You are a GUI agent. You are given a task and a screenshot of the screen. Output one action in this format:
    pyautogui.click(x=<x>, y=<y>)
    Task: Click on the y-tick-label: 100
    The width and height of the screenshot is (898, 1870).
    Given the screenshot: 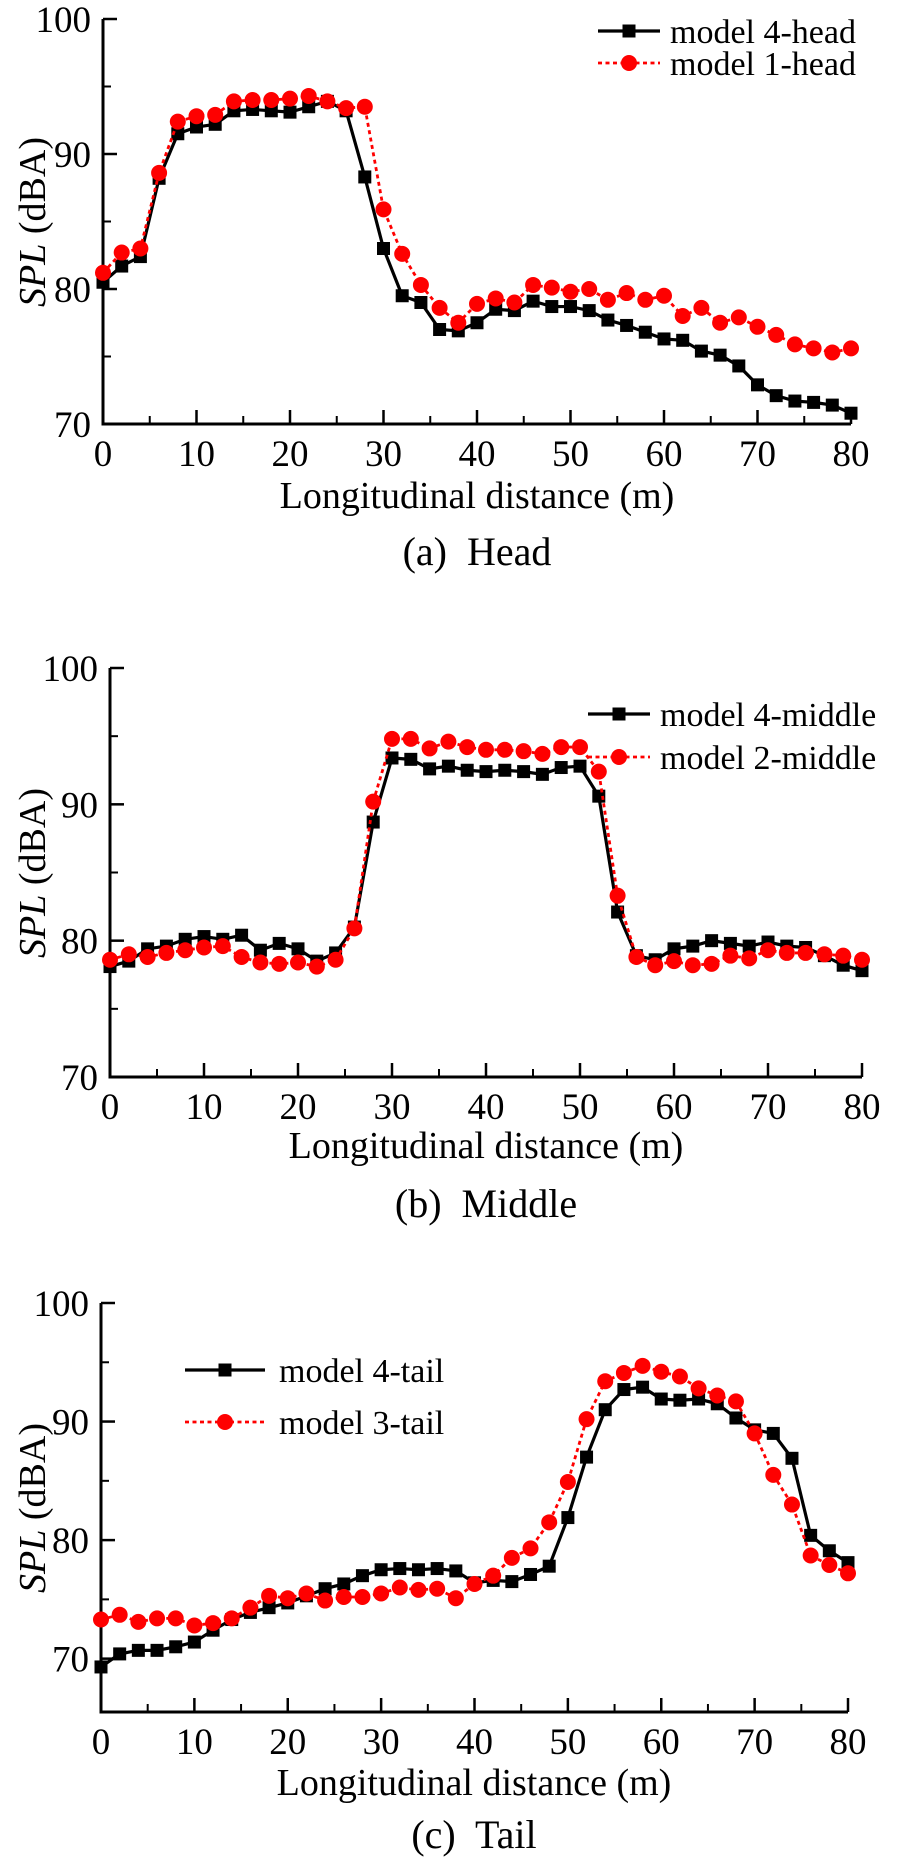 What is the action you would take?
    pyautogui.click(x=62, y=1304)
    